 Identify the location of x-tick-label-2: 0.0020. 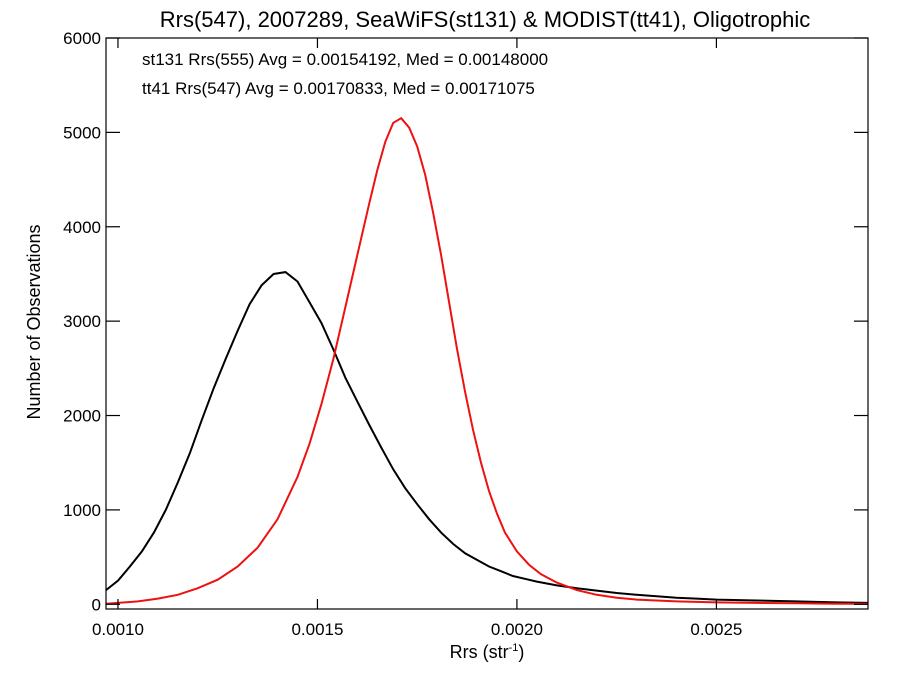
(517, 629).